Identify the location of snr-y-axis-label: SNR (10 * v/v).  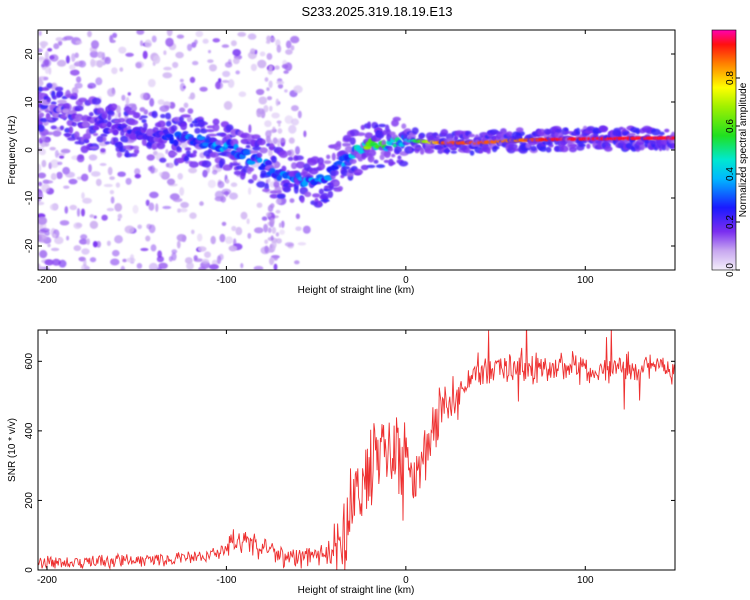
(12, 450).